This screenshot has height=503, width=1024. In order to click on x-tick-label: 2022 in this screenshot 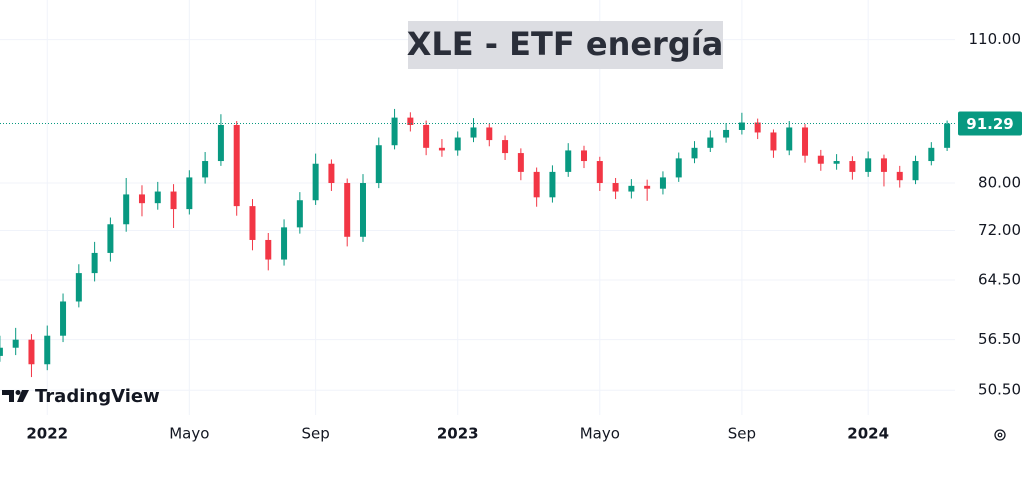, I will do `click(47, 434)`.